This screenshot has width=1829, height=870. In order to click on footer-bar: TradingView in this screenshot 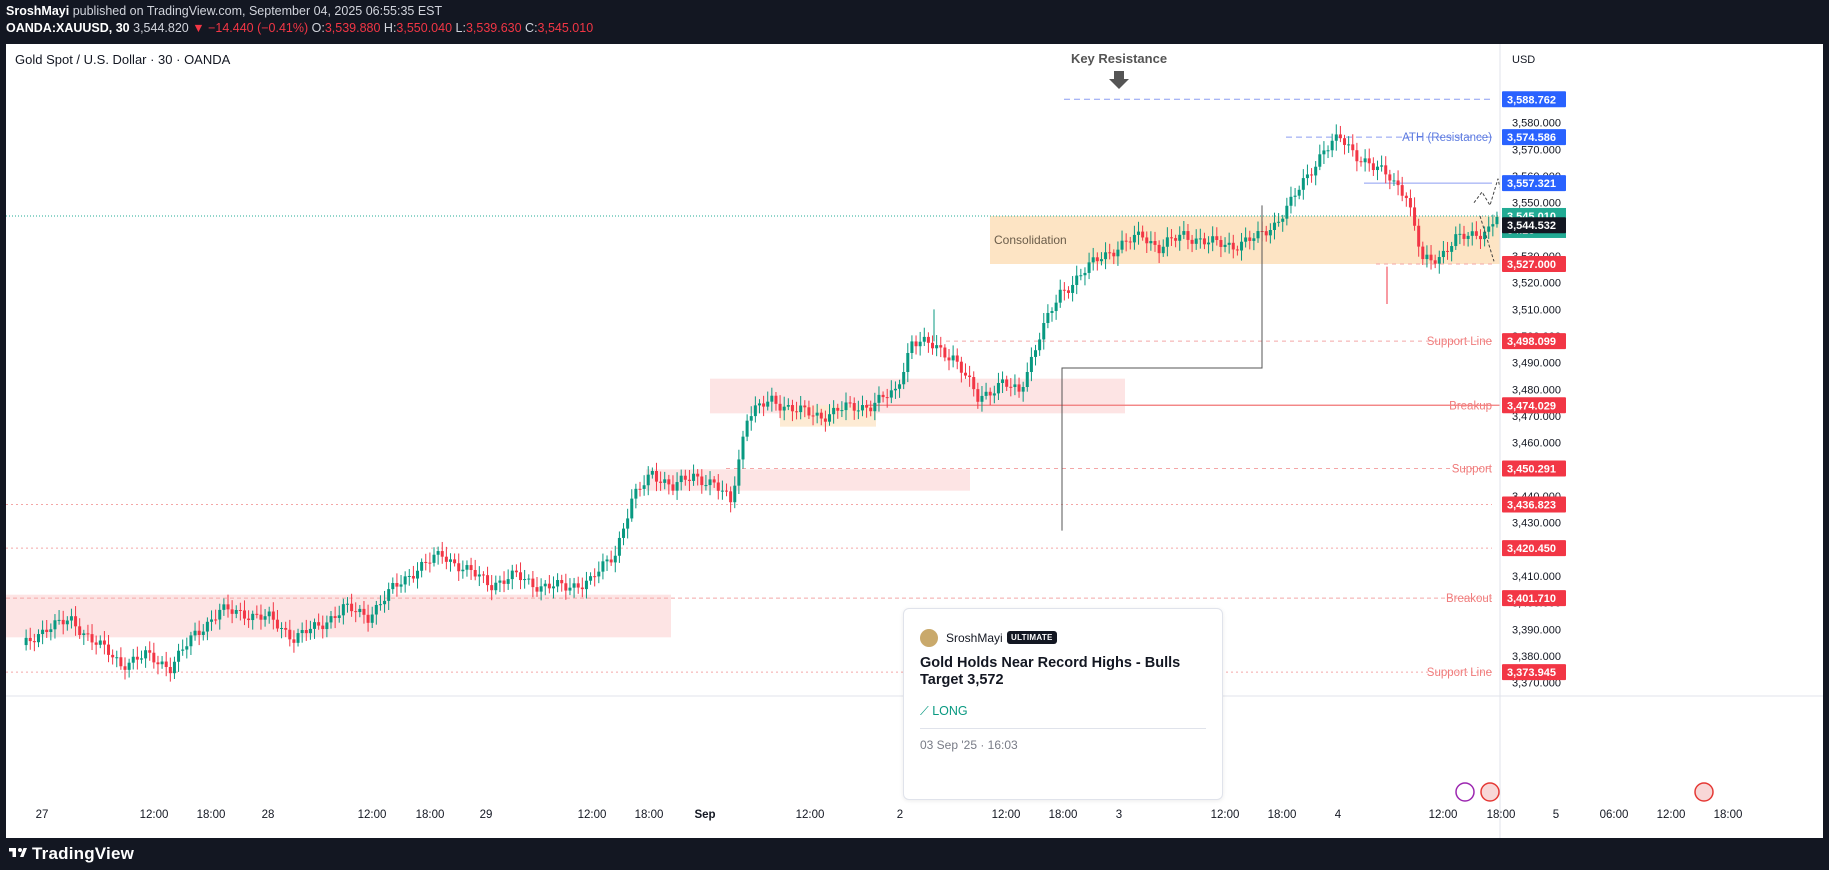, I will do `click(914, 854)`.